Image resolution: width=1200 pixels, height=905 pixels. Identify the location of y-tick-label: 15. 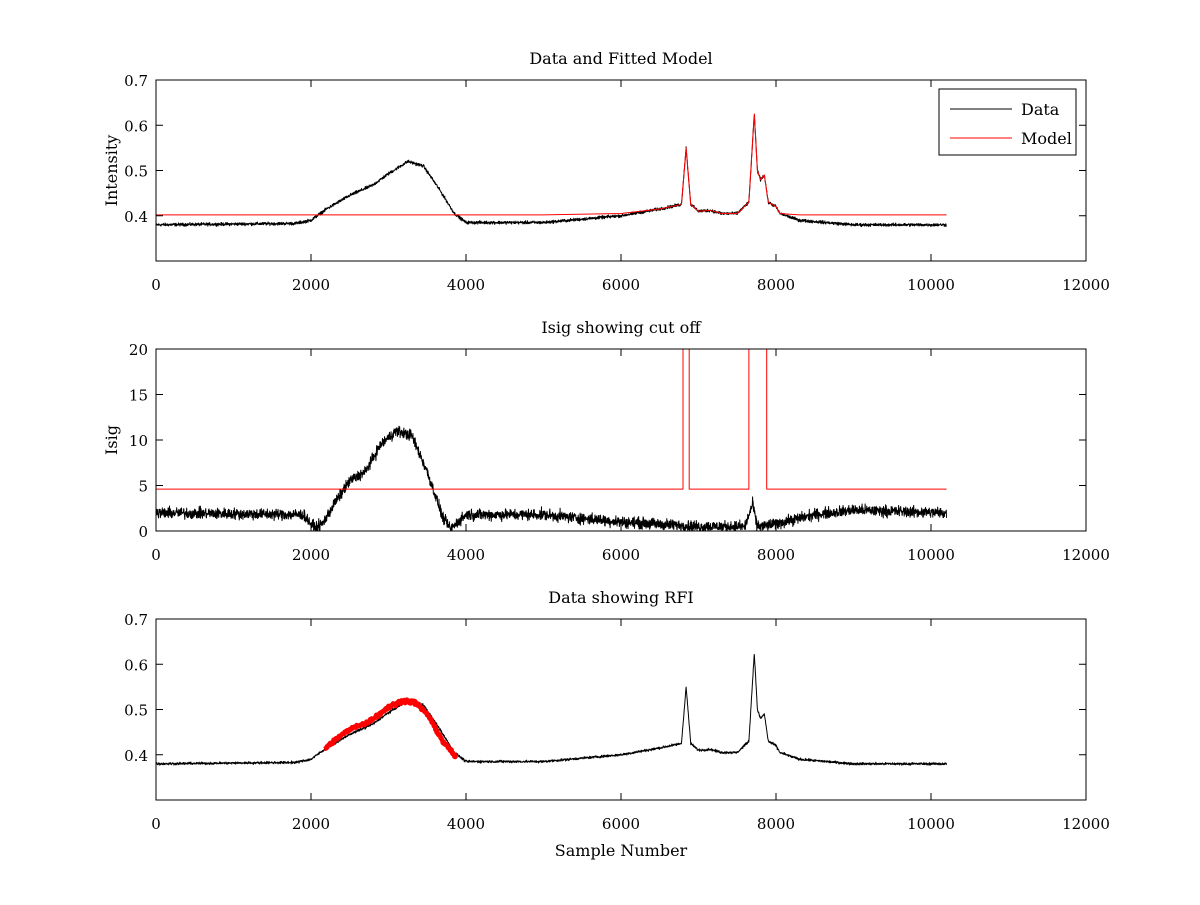
(138, 396).